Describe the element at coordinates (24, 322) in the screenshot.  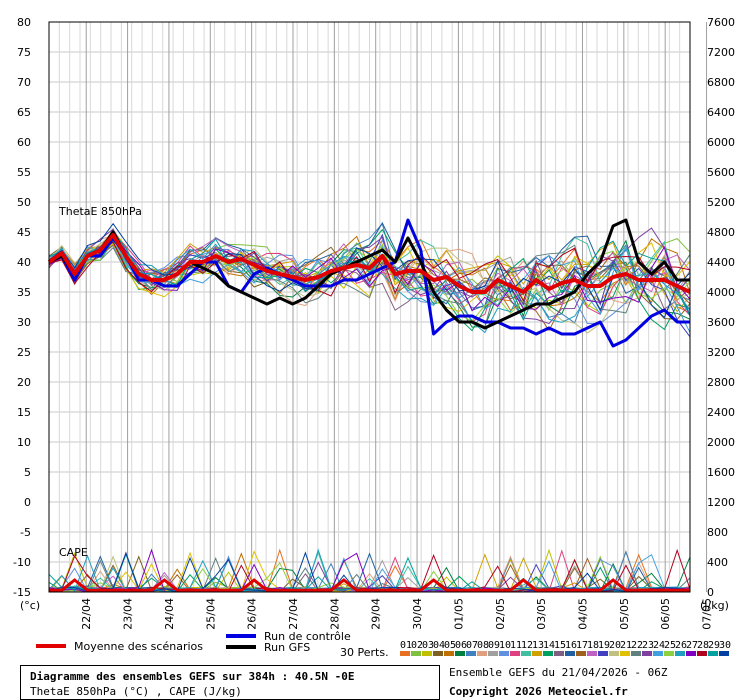
I see `y-left-tick-label: 30` at that location.